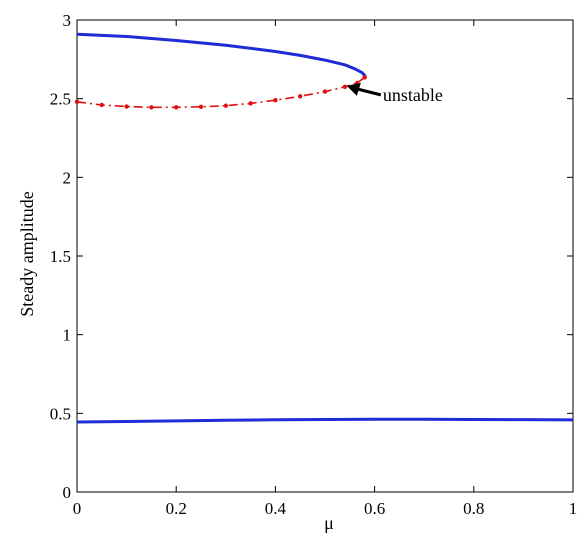  I want to click on unstable-annotation-label: unstable, so click(413, 95).